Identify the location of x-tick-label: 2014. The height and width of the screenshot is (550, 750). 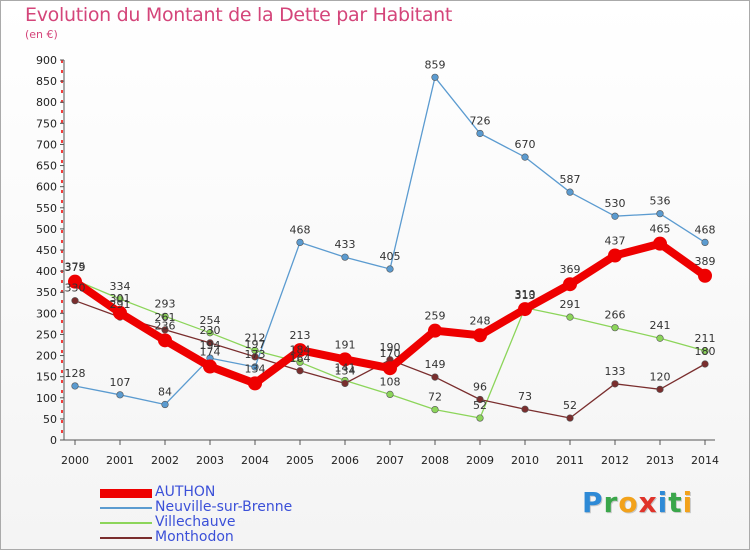
(705, 460).